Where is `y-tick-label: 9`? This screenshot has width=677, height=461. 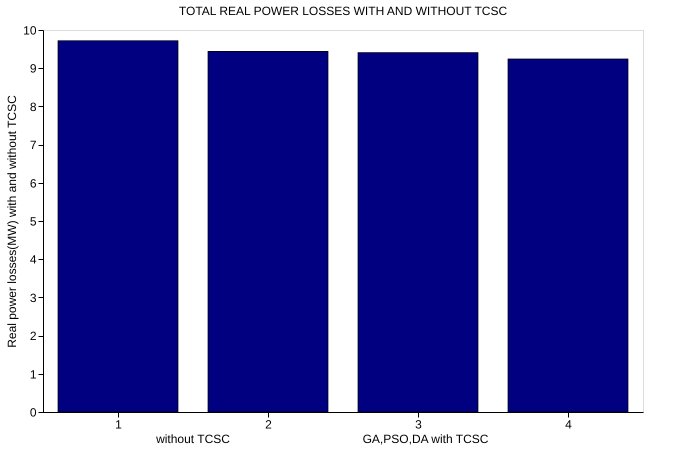
y-tick-label: 9 is located at coordinates (33, 69).